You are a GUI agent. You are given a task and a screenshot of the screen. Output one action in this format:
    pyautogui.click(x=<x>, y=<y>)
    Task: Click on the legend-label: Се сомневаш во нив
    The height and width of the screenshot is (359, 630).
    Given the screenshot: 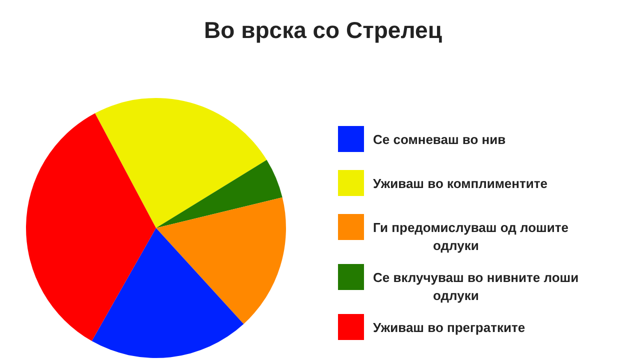 What is the action you would take?
    pyautogui.click(x=439, y=139)
    